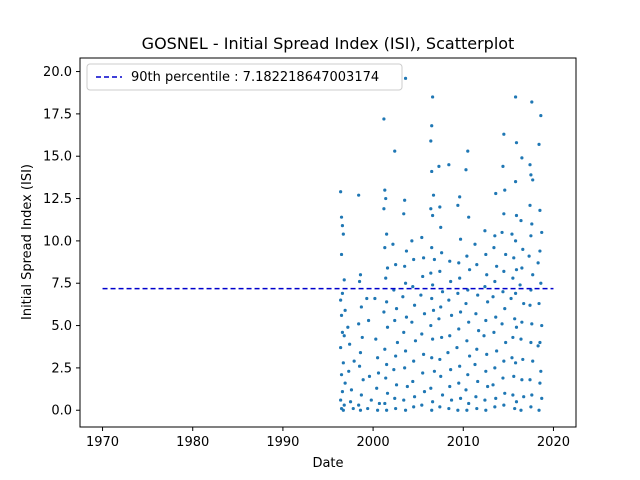  Describe the element at coordinates (328, 438) in the screenshot. I see `x-axis-ticks: 1970 1980 1990 2000 2010 2020` at that location.